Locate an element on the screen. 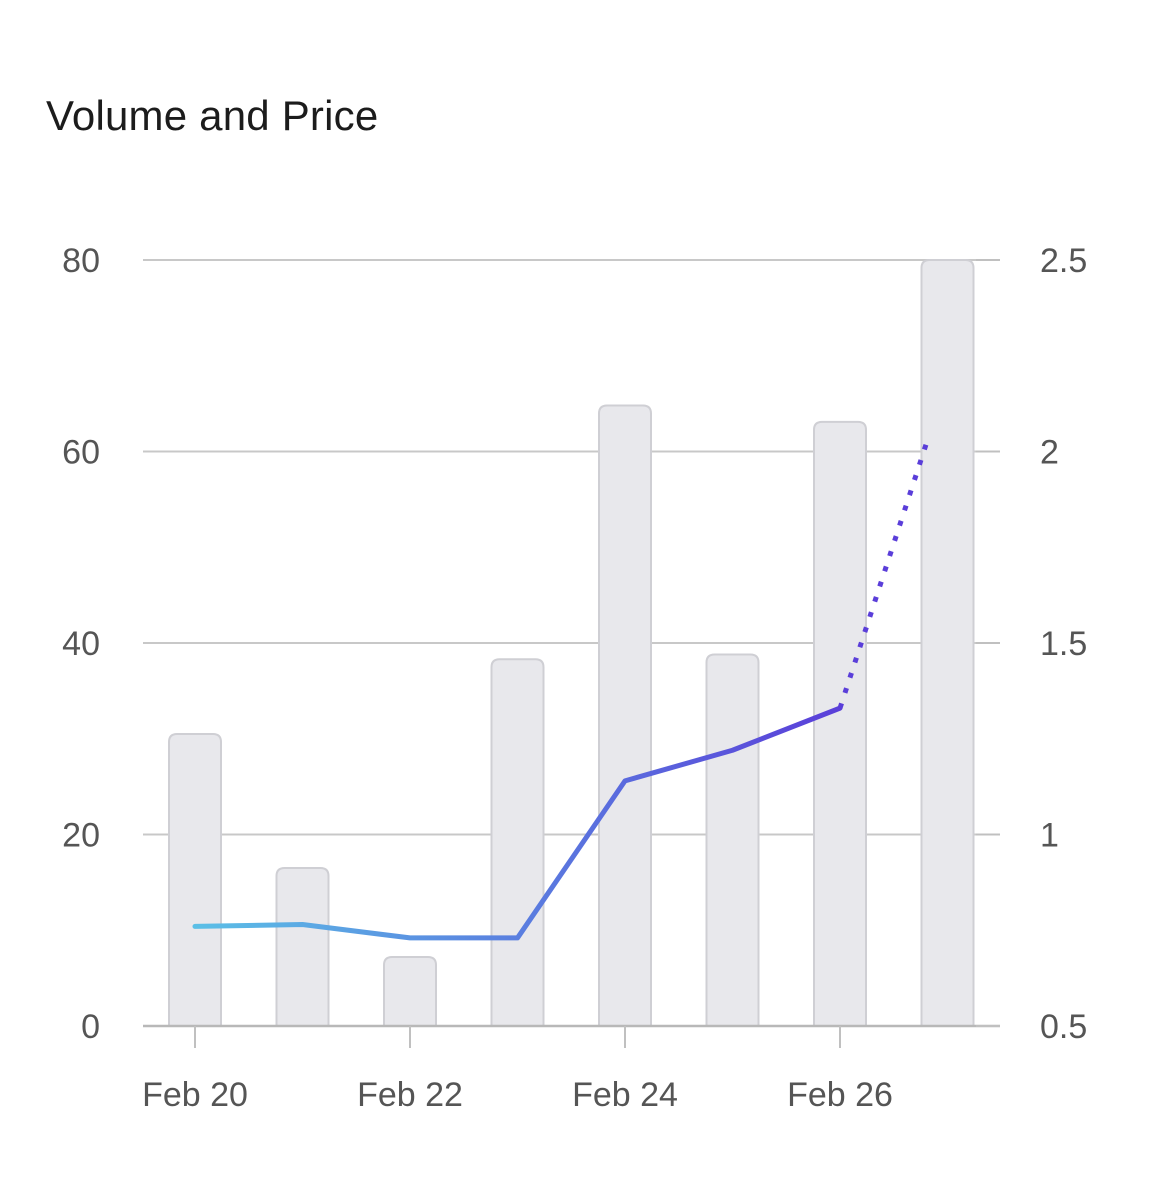 The height and width of the screenshot is (1200, 1150). y-left-tick-label-2: 40 is located at coordinates (81, 644).